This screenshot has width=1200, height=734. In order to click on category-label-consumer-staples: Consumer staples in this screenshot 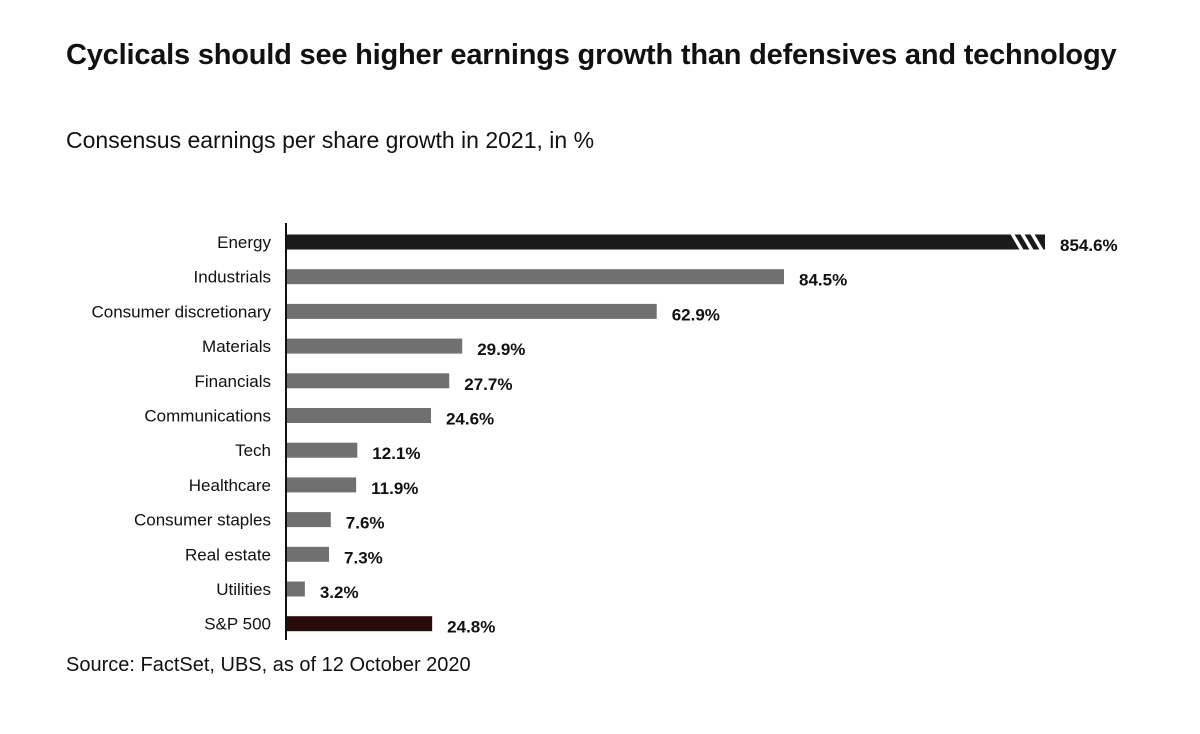, I will do `click(202, 520)`.